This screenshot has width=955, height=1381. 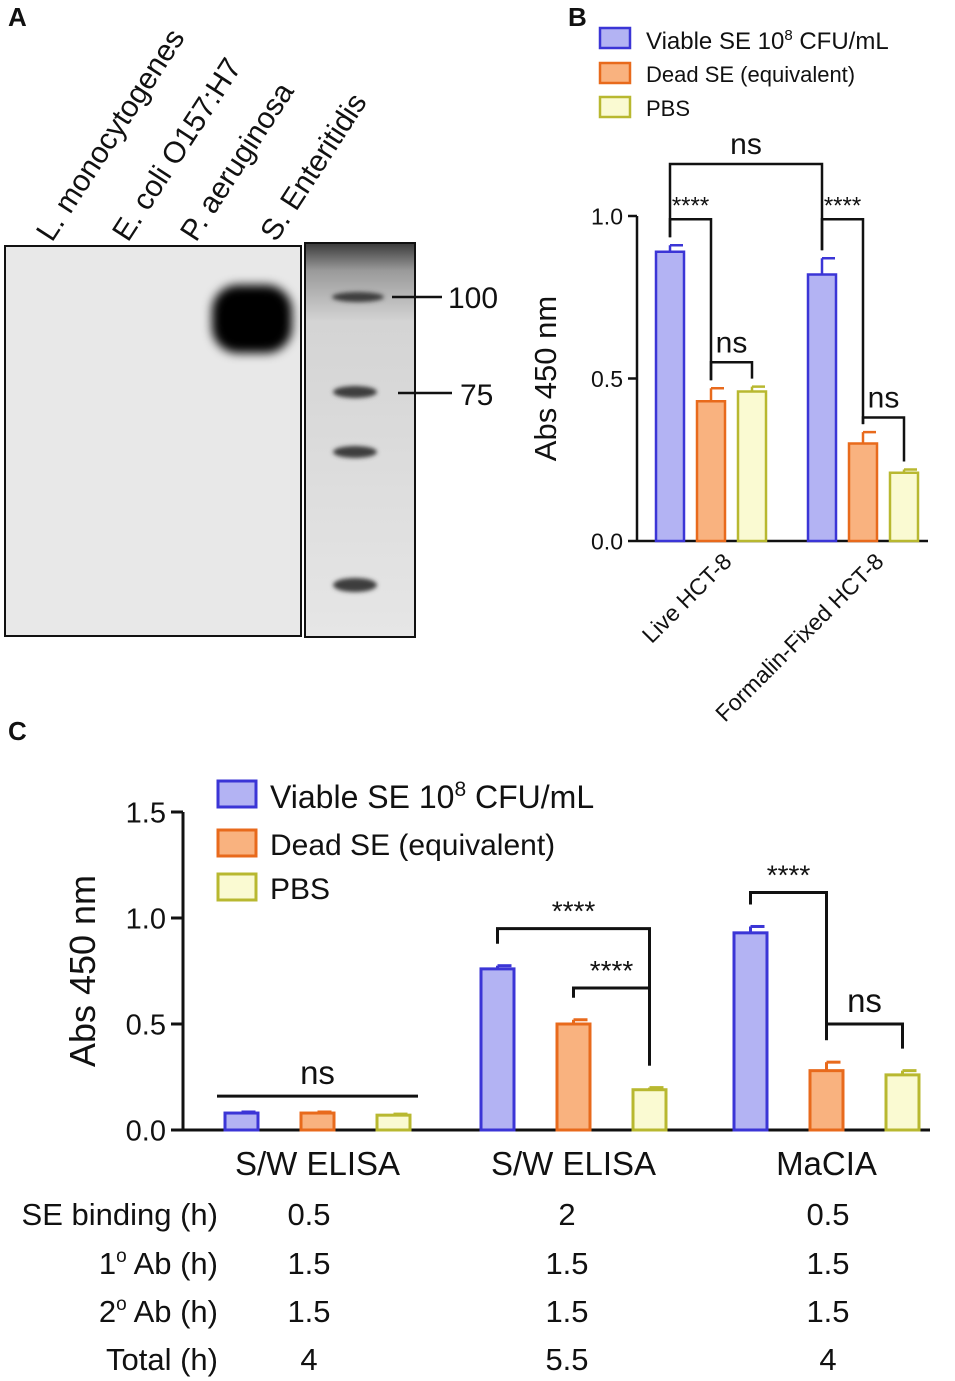 I want to click on ladder-bands, so click(x=358, y=442).